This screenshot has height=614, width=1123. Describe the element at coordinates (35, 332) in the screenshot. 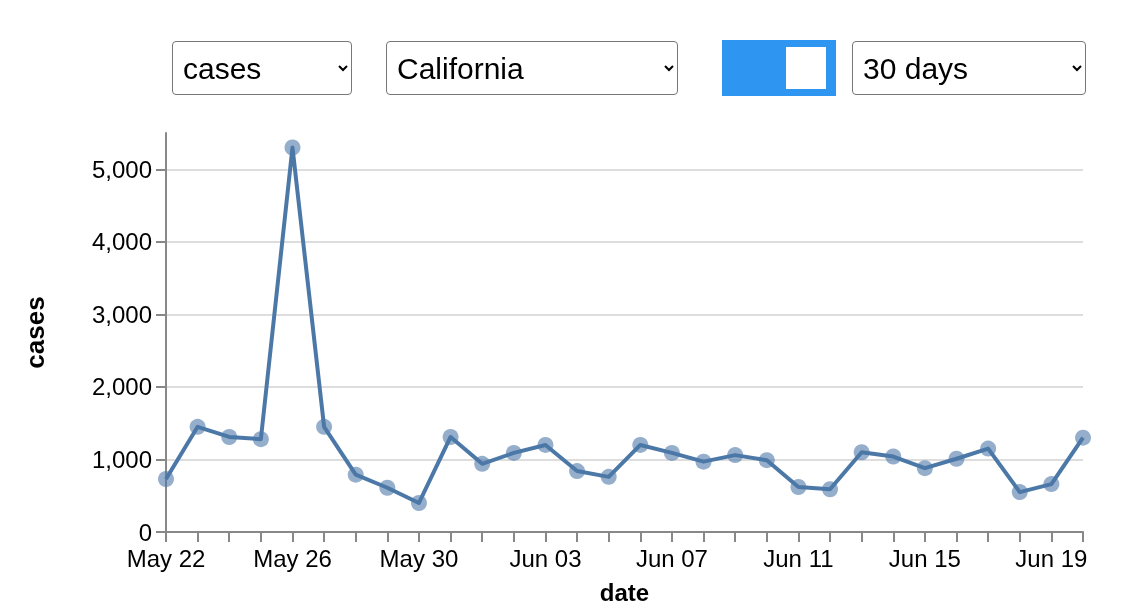

I see `text: cases` at that location.